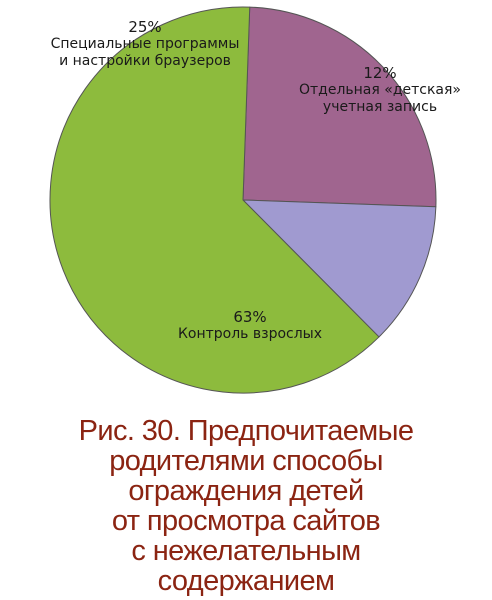 The width and height of the screenshot is (492, 600). What do you see at coordinates (145, 61) in the screenshot?
I see `slice-name-special-programs-line2: и настройки браузеров` at bounding box center [145, 61].